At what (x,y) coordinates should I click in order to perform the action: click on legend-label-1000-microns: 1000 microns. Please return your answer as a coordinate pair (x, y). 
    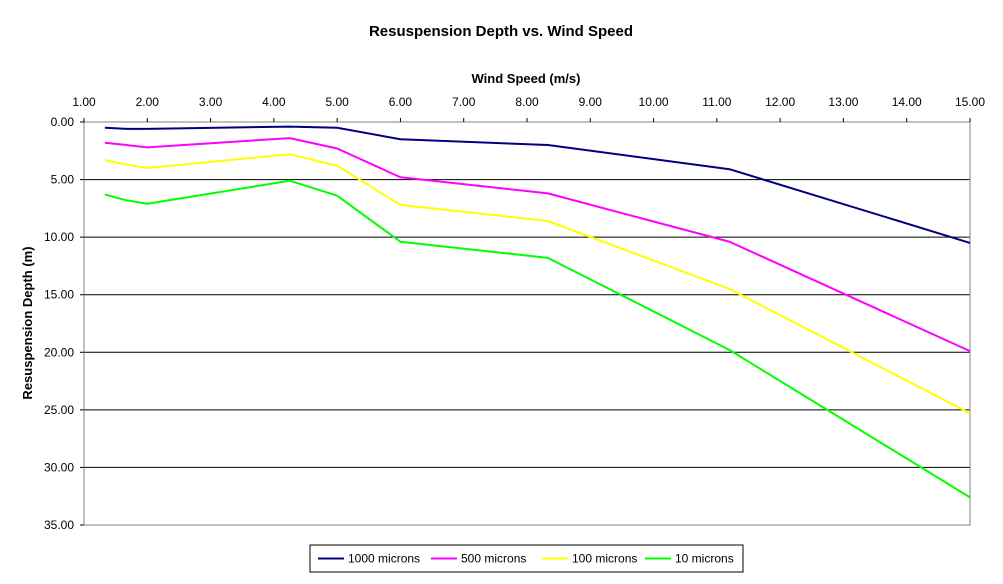
    Looking at the image, I should click on (384, 559).